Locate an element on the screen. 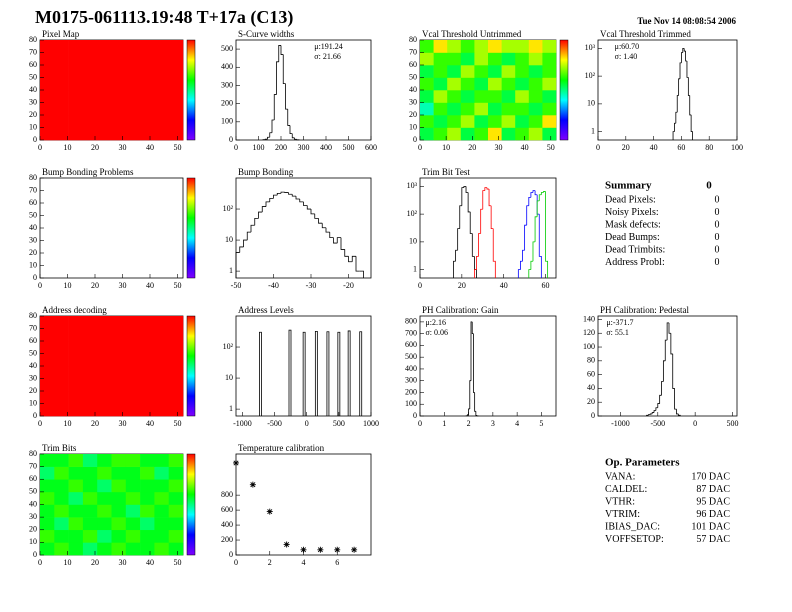 The width and height of the screenshot is (792, 612). y-tick-label: 40 is located at coordinates (413, 89).